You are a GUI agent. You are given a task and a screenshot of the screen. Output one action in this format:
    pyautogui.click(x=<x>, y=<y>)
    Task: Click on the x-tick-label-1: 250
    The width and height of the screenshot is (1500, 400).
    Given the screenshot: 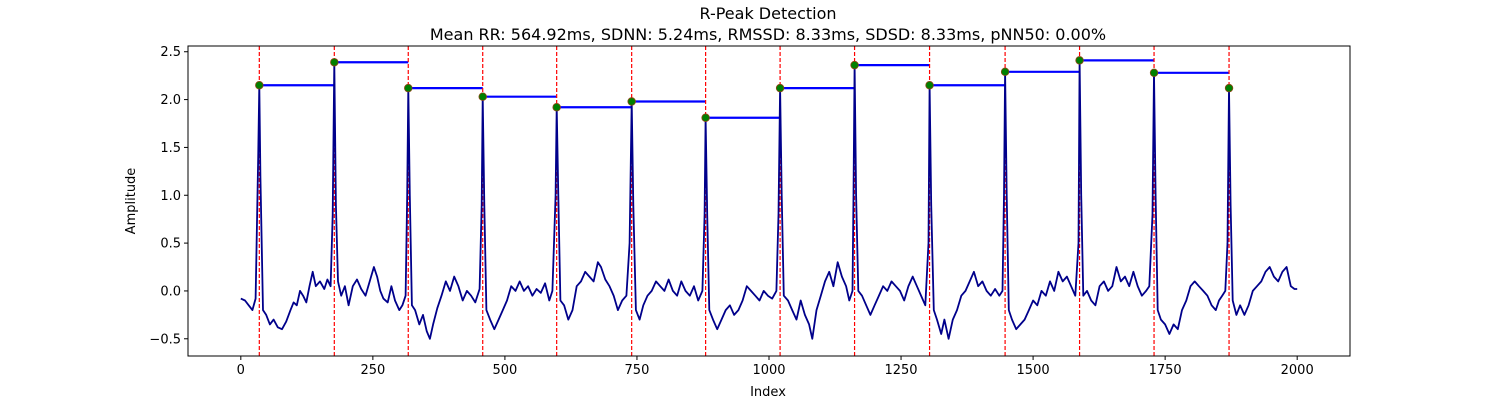 What is the action you would take?
    pyautogui.click(x=372, y=370)
    